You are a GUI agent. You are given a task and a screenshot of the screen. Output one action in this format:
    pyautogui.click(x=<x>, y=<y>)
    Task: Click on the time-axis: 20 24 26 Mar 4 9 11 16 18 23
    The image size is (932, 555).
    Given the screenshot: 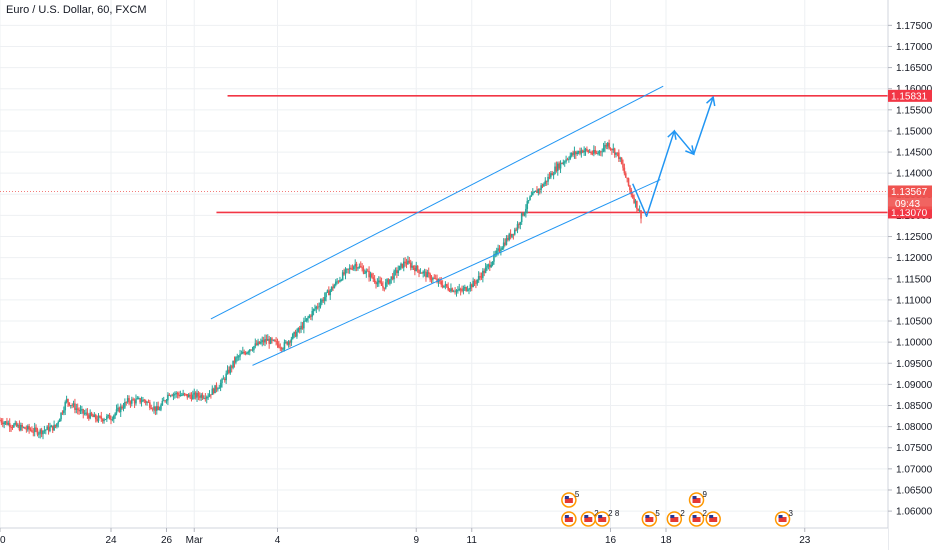 What is the action you would take?
    pyautogui.click(x=444, y=538)
    